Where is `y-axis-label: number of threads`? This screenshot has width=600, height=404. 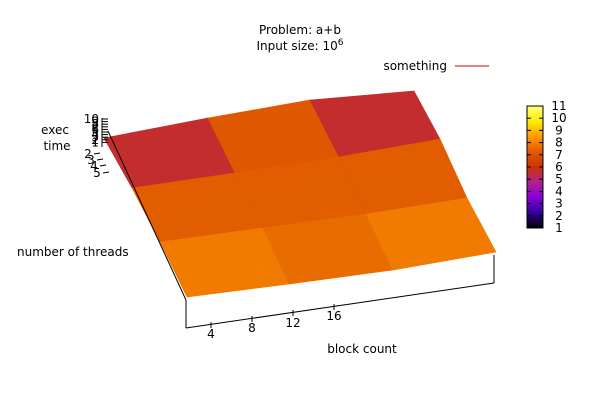 y-axis-label: number of threads is located at coordinates (73, 252).